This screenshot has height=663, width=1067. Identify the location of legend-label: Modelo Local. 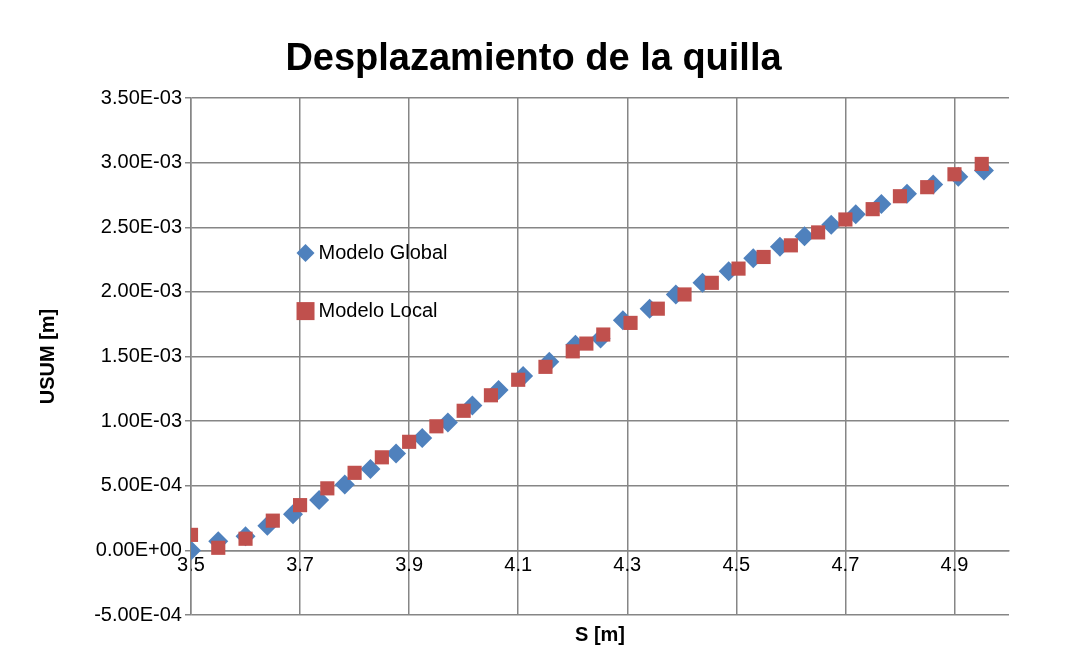
(378, 309).